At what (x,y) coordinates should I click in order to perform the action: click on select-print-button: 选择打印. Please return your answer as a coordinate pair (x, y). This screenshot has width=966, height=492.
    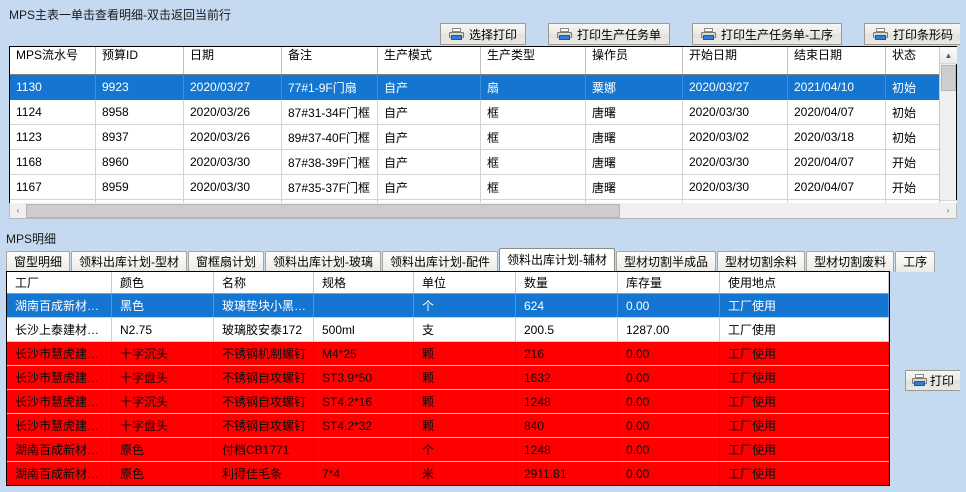
    Looking at the image, I should click on (483, 34).